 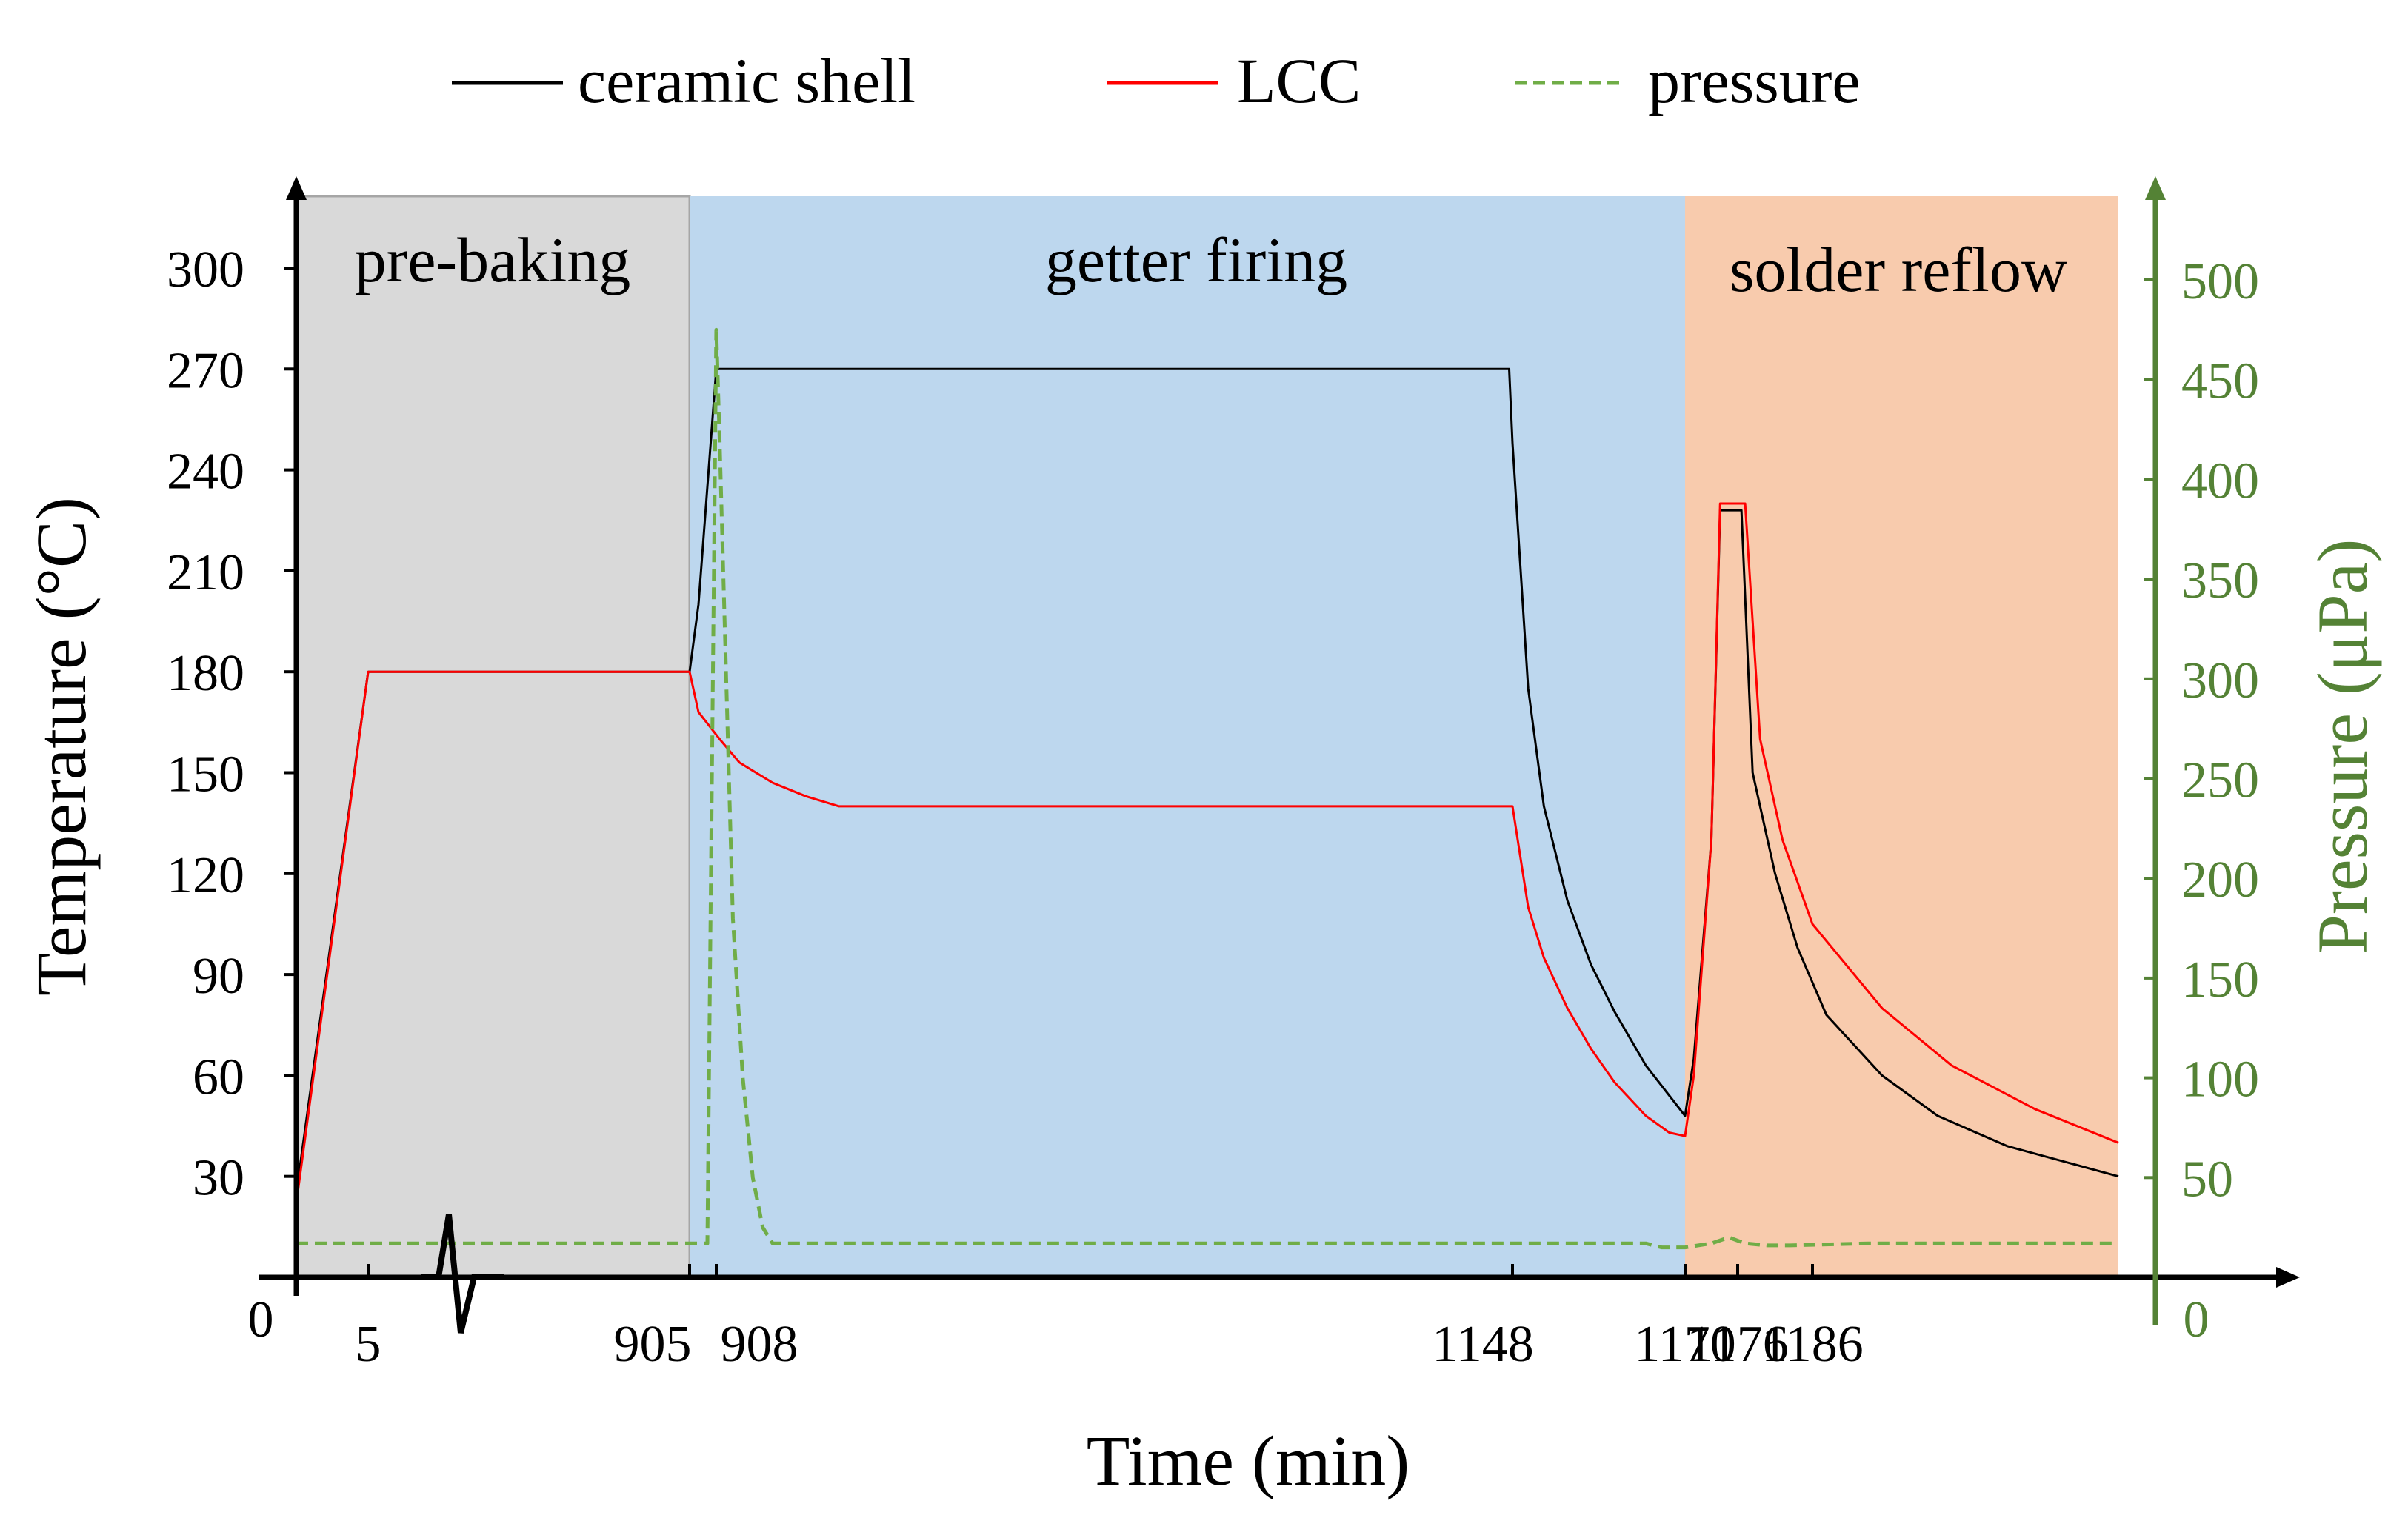 What do you see at coordinates (2196, 1319) in the screenshot?
I see `y2-origin-label: 0` at bounding box center [2196, 1319].